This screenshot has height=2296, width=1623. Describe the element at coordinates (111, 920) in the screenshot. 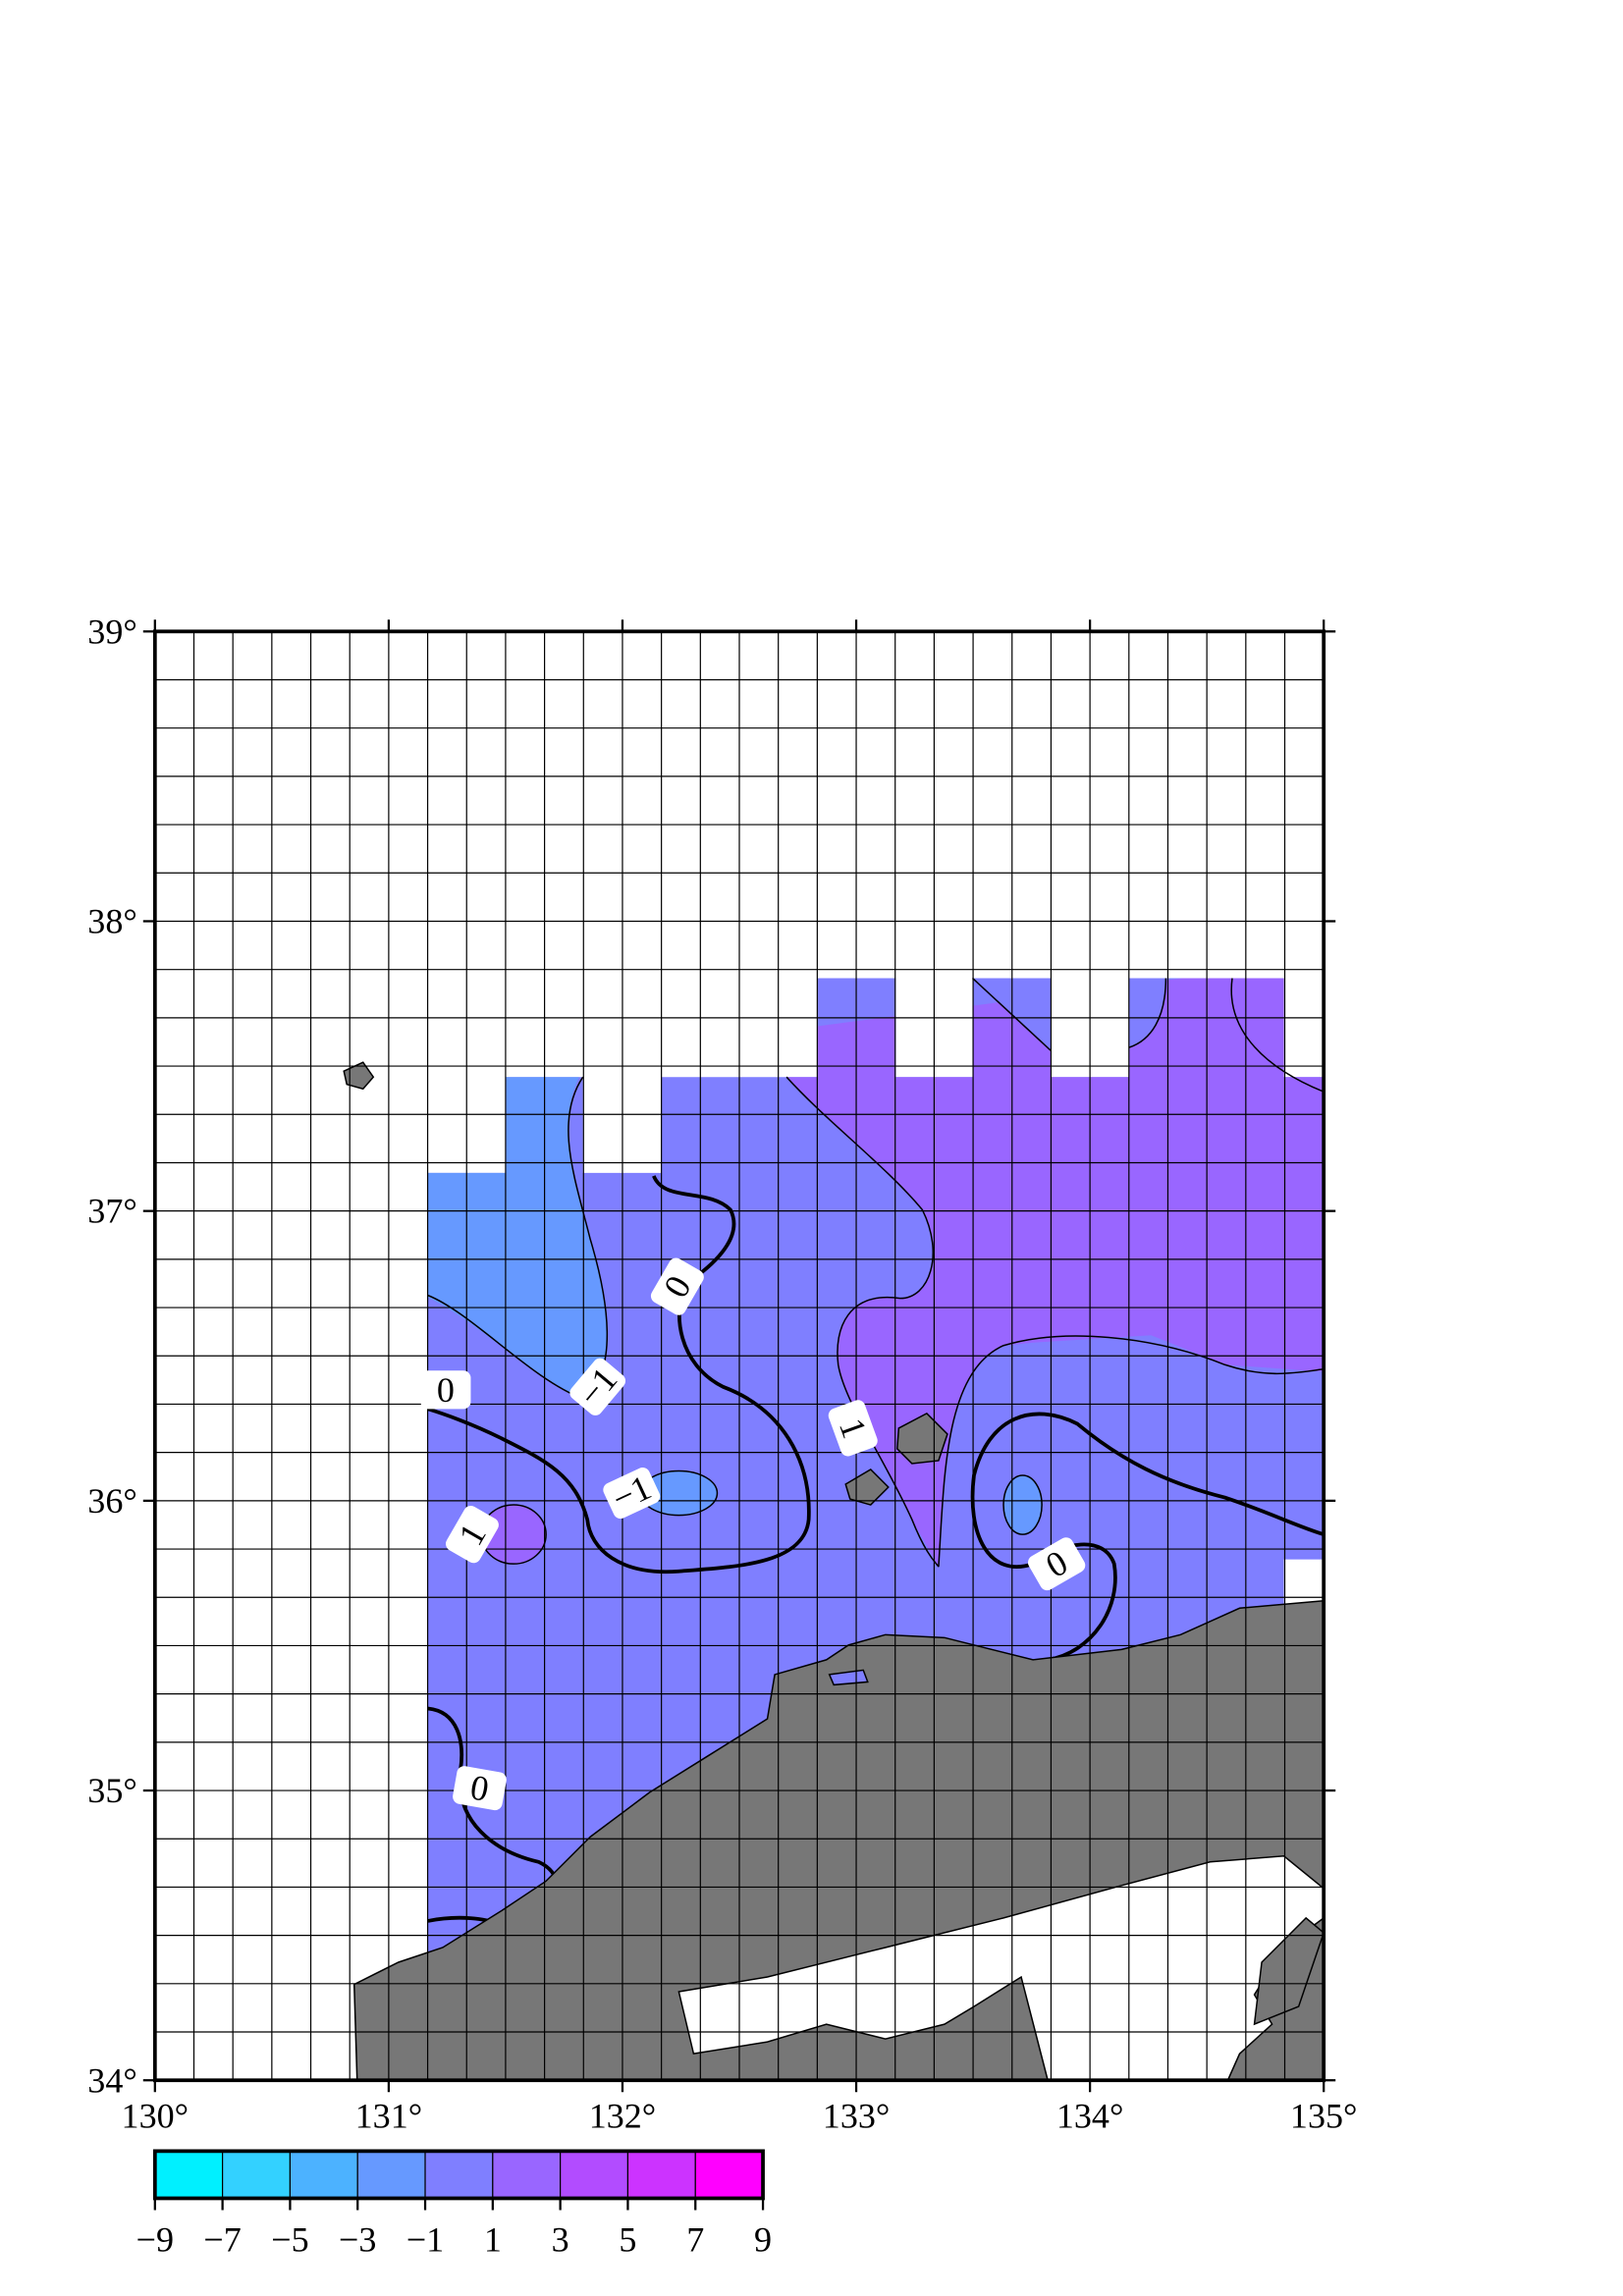

I see `y-tick-label: 38°` at that location.